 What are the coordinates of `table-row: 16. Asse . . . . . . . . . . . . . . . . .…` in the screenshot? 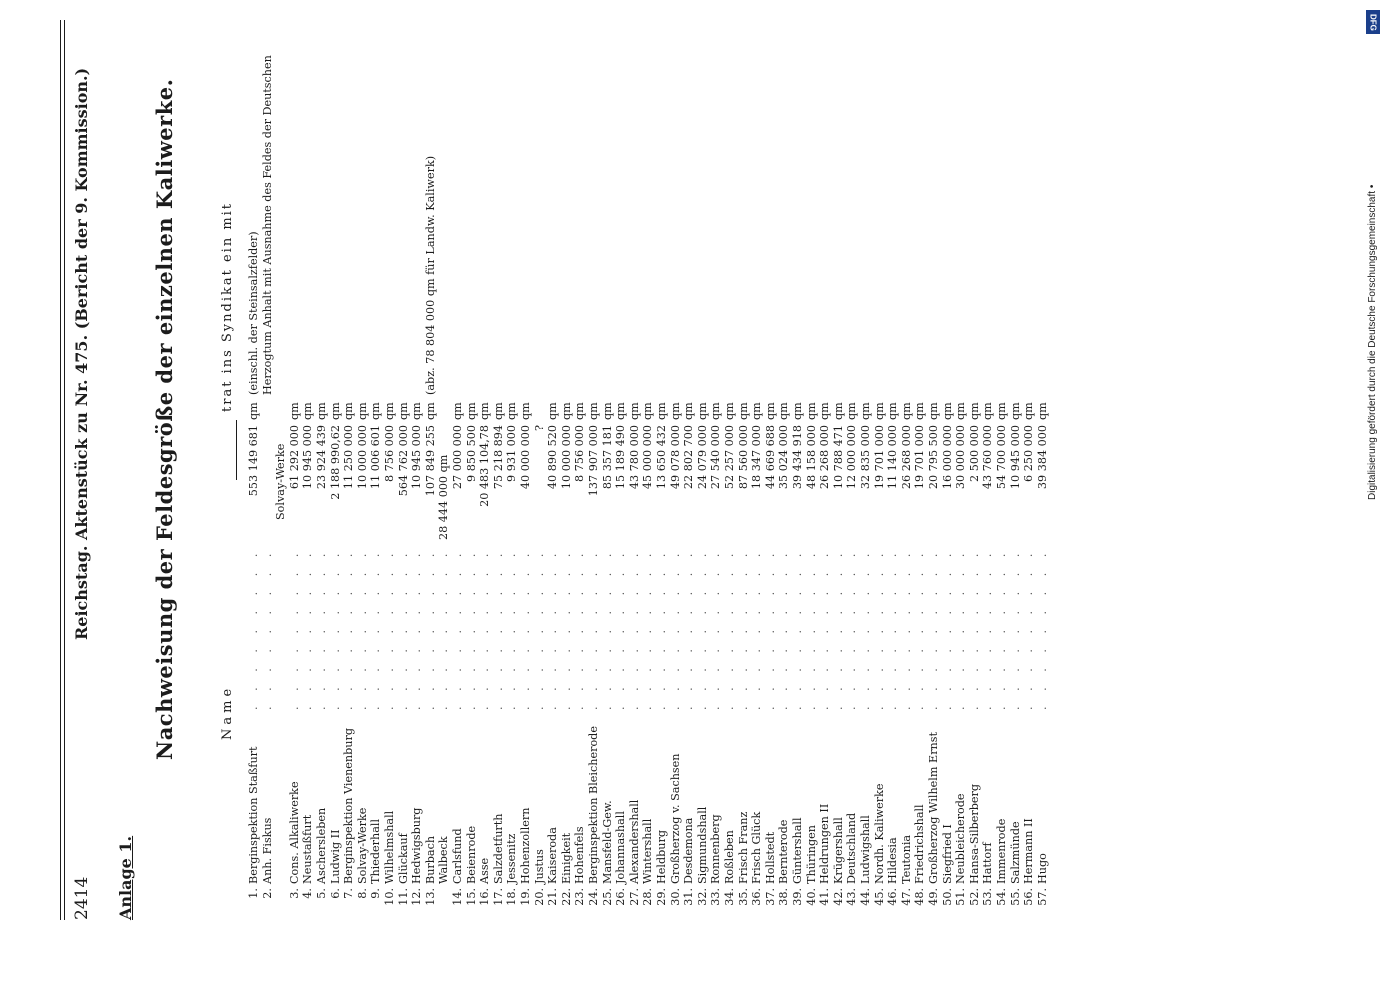 It's located at (485, 480).